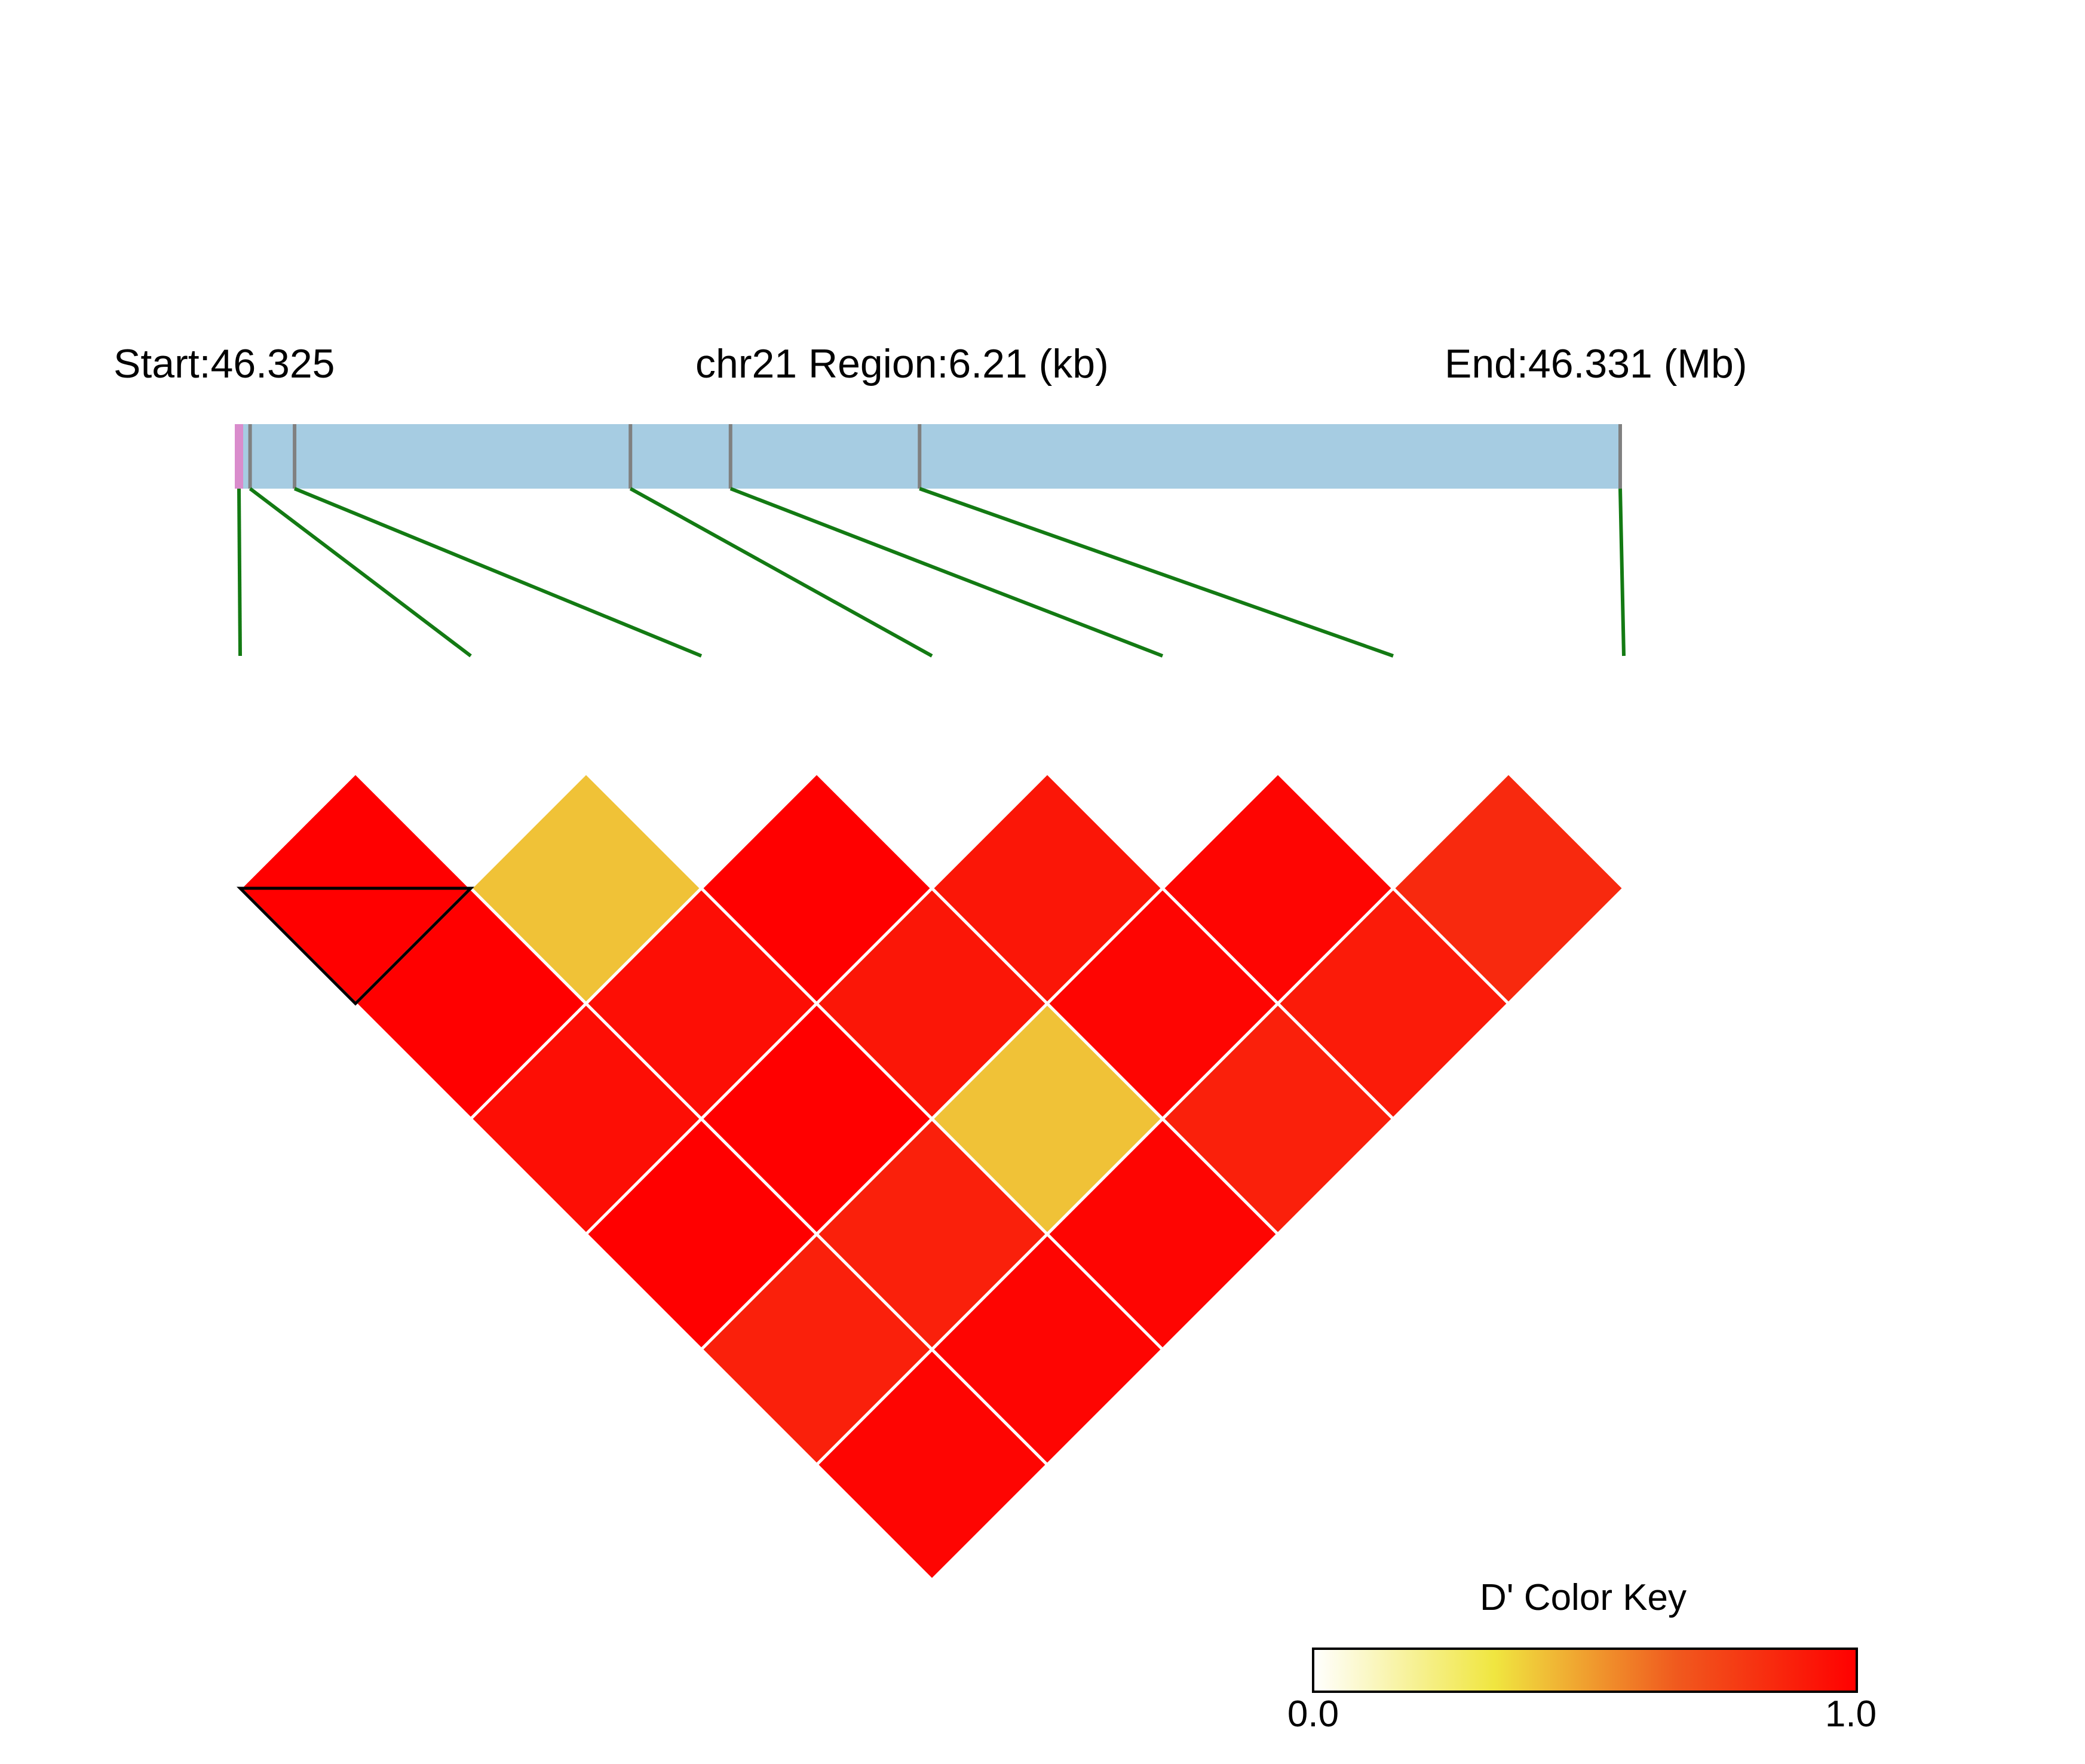 This screenshot has height=1764, width=2085. Describe the element at coordinates (1583, 1597) in the screenshot. I see `color-key-title: D' Color Key` at that location.